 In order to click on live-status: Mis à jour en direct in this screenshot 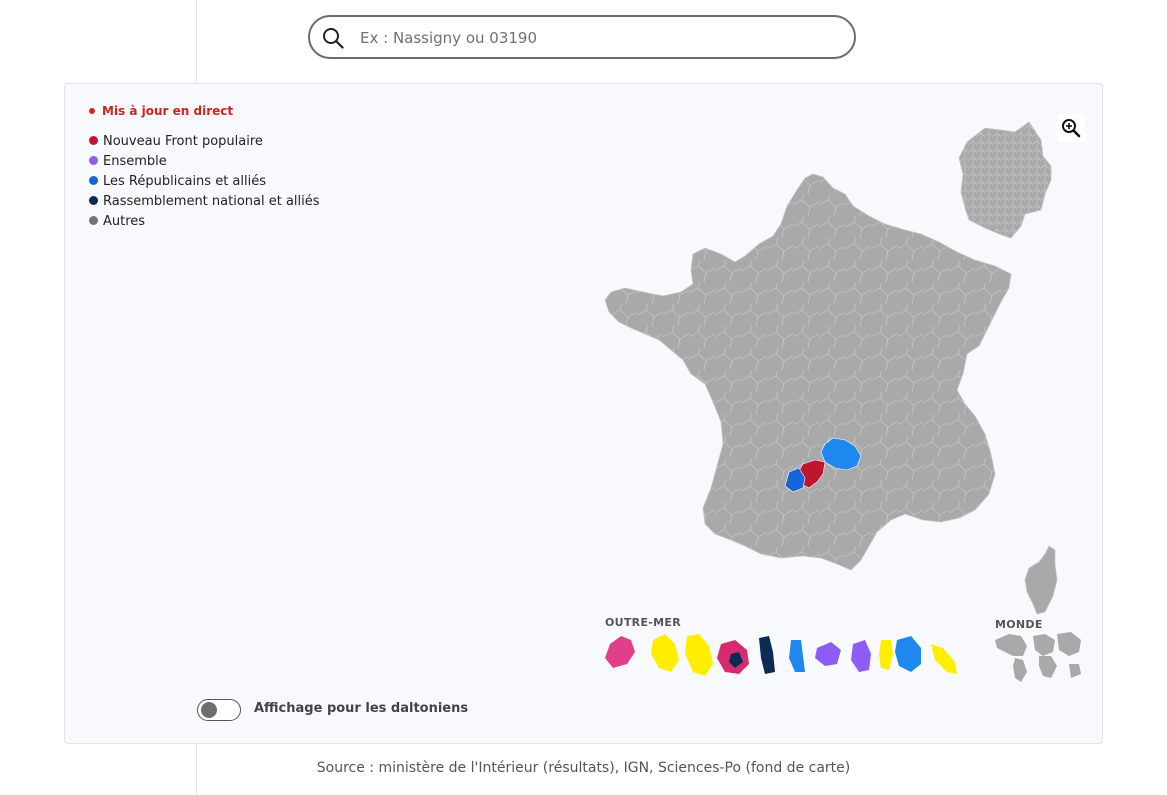, I will do `click(161, 111)`.